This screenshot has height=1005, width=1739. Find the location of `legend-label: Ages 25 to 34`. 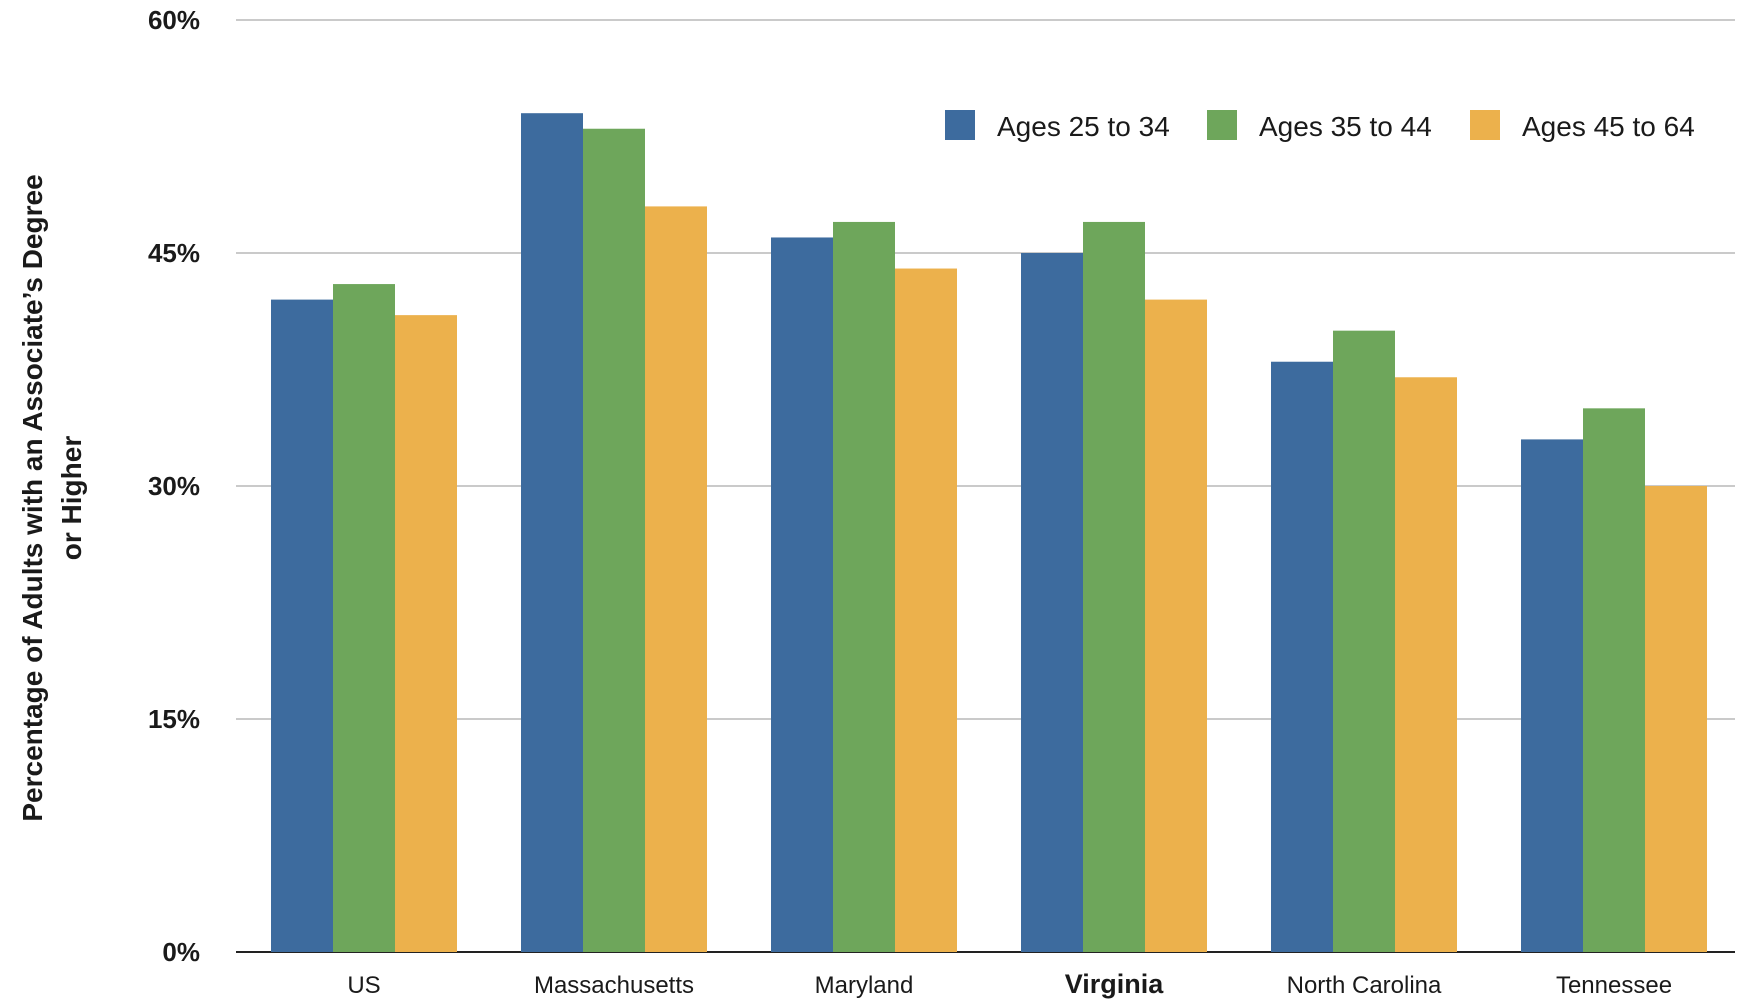

legend-label: Ages 25 to 34 is located at coordinates (1083, 126).